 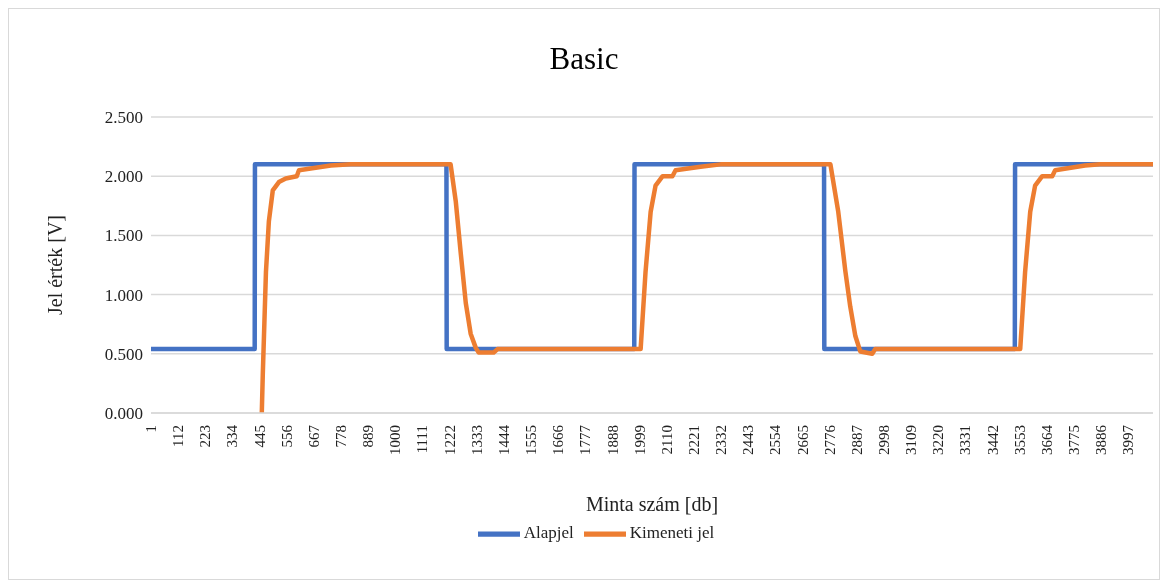 What do you see at coordinates (123, 177) in the screenshot?
I see `y-tick-label: 2.000` at bounding box center [123, 177].